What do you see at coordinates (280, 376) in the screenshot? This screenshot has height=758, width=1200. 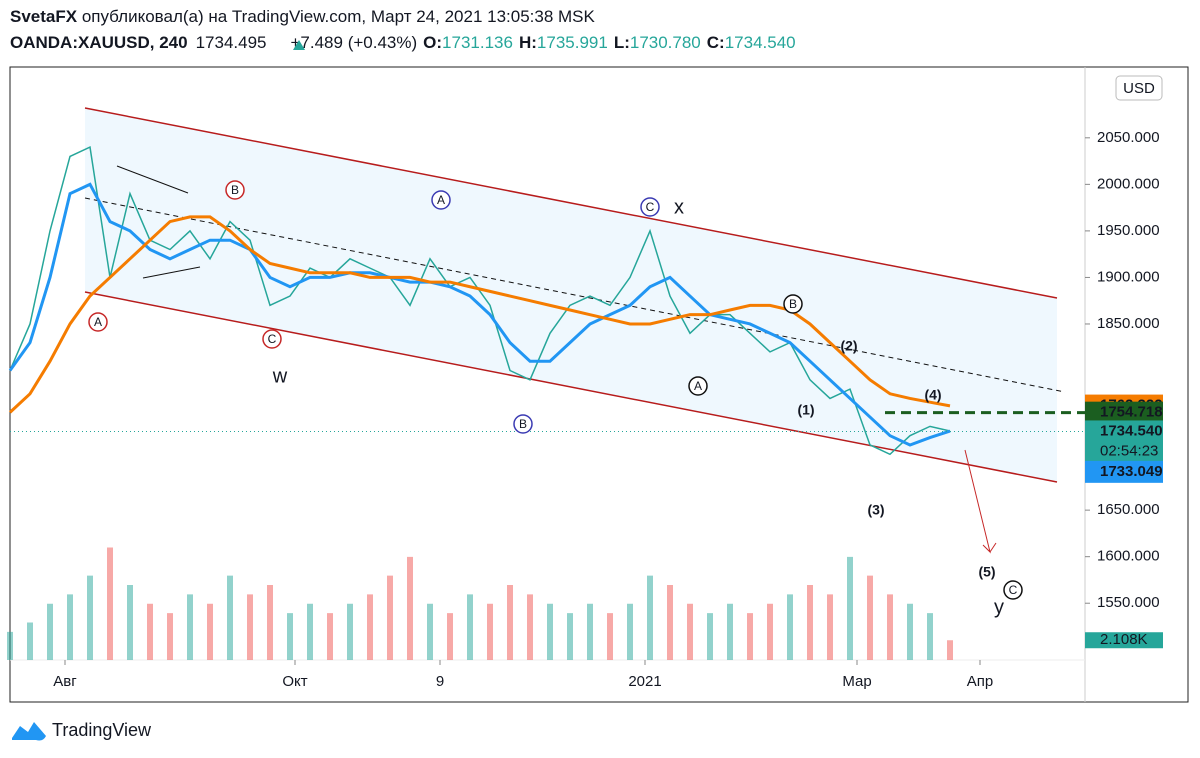 I see `wave-label: w` at bounding box center [280, 376].